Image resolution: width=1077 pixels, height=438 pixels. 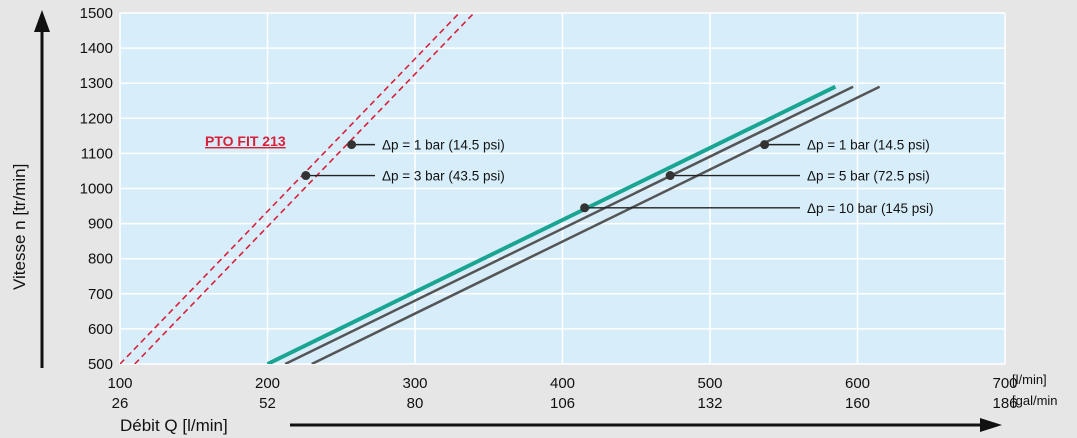 I want to click on y-tick-label: 500, so click(x=100, y=364).